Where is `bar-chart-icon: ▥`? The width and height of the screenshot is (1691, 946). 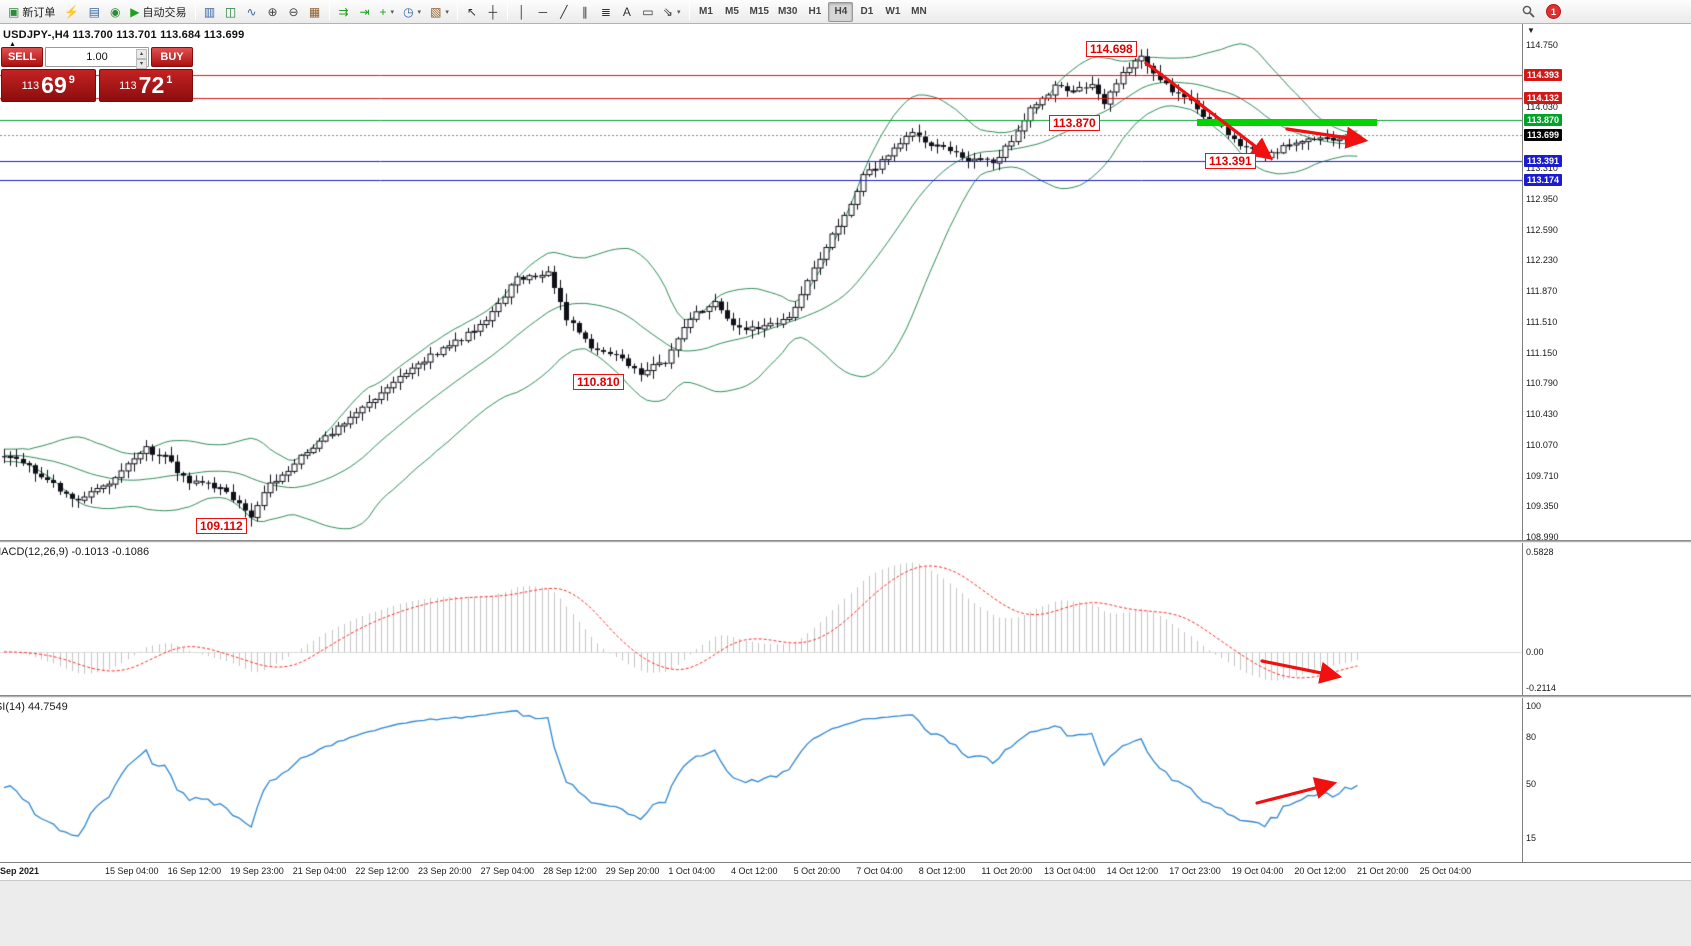 bar-chart-icon: ▥ is located at coordinates (209, 11).